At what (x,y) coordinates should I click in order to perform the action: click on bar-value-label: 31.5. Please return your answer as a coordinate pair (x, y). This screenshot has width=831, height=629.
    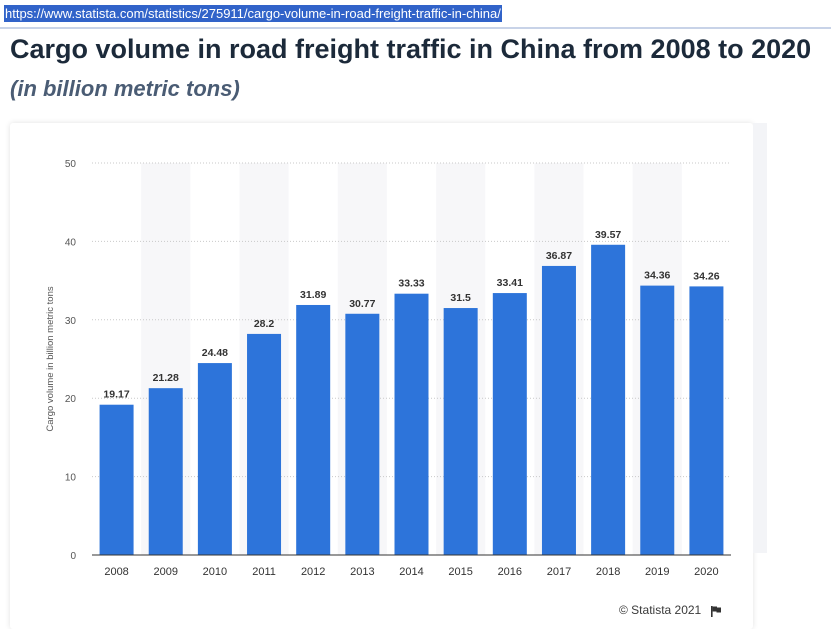
    Looking at the image, I should click on (460, 298).